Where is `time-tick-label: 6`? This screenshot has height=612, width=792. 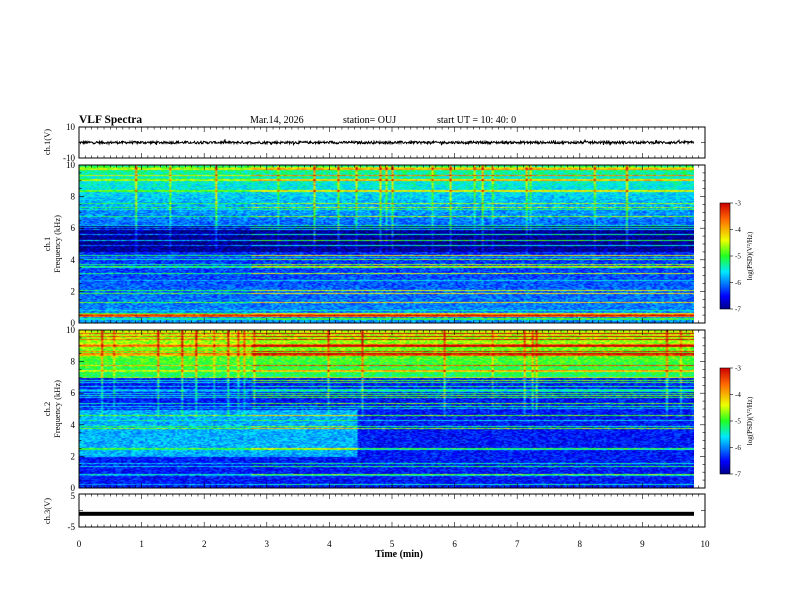 time-tick-label: 6 is located at coordinates (454, 544).